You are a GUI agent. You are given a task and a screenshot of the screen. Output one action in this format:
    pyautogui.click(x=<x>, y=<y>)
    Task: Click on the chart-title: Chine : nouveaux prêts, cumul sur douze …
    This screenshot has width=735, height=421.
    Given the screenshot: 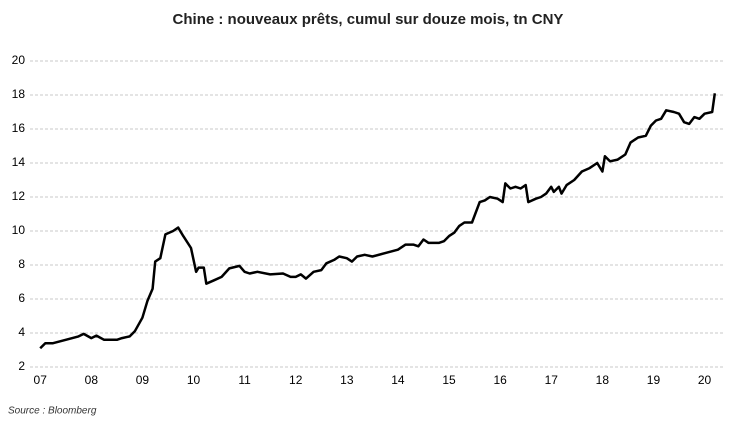 What is the action you would take?
    pyautogui.click(x=368, y=19)
    